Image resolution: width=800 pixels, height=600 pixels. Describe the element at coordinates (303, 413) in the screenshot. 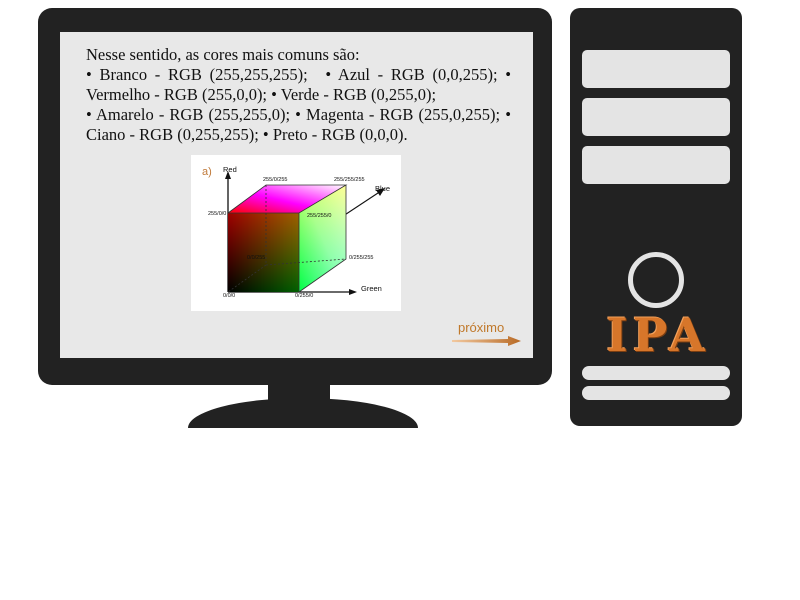

I see `monitor-stand` at that location.